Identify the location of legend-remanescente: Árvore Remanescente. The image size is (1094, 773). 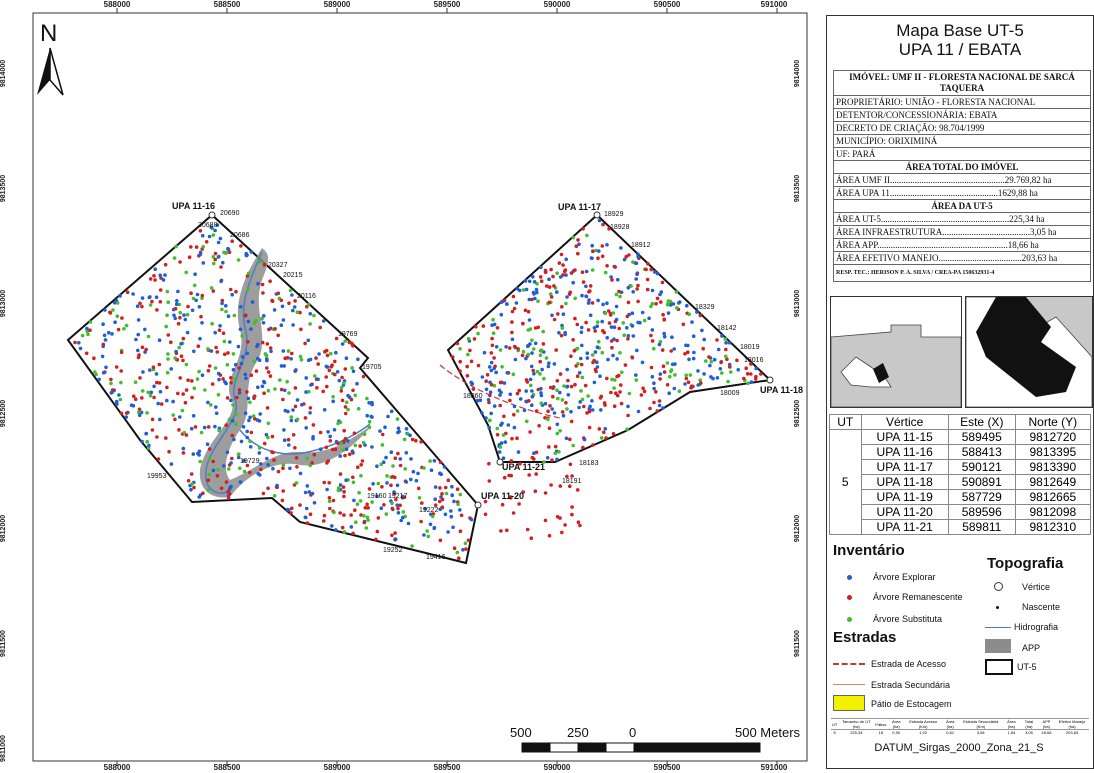
(918, 597).